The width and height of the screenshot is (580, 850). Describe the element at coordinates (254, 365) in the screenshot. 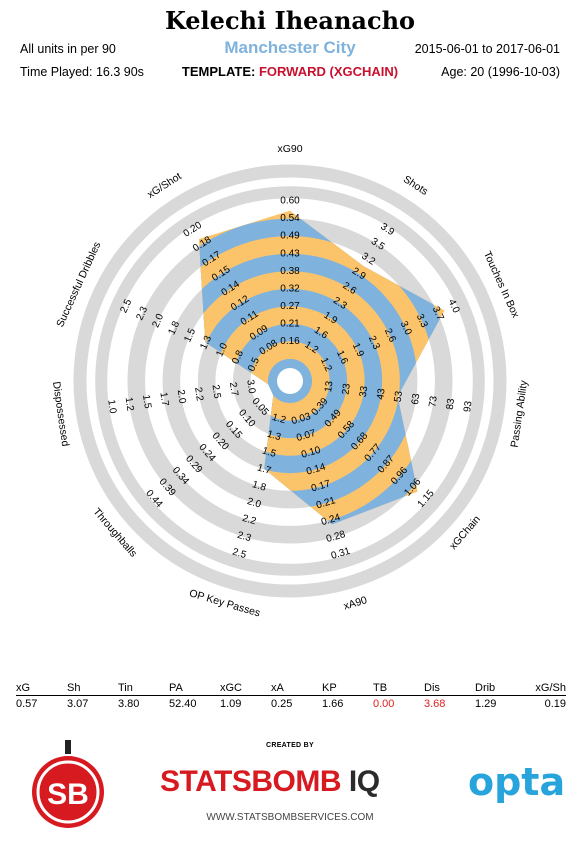

I see `tick-label: 0.5` at that location.